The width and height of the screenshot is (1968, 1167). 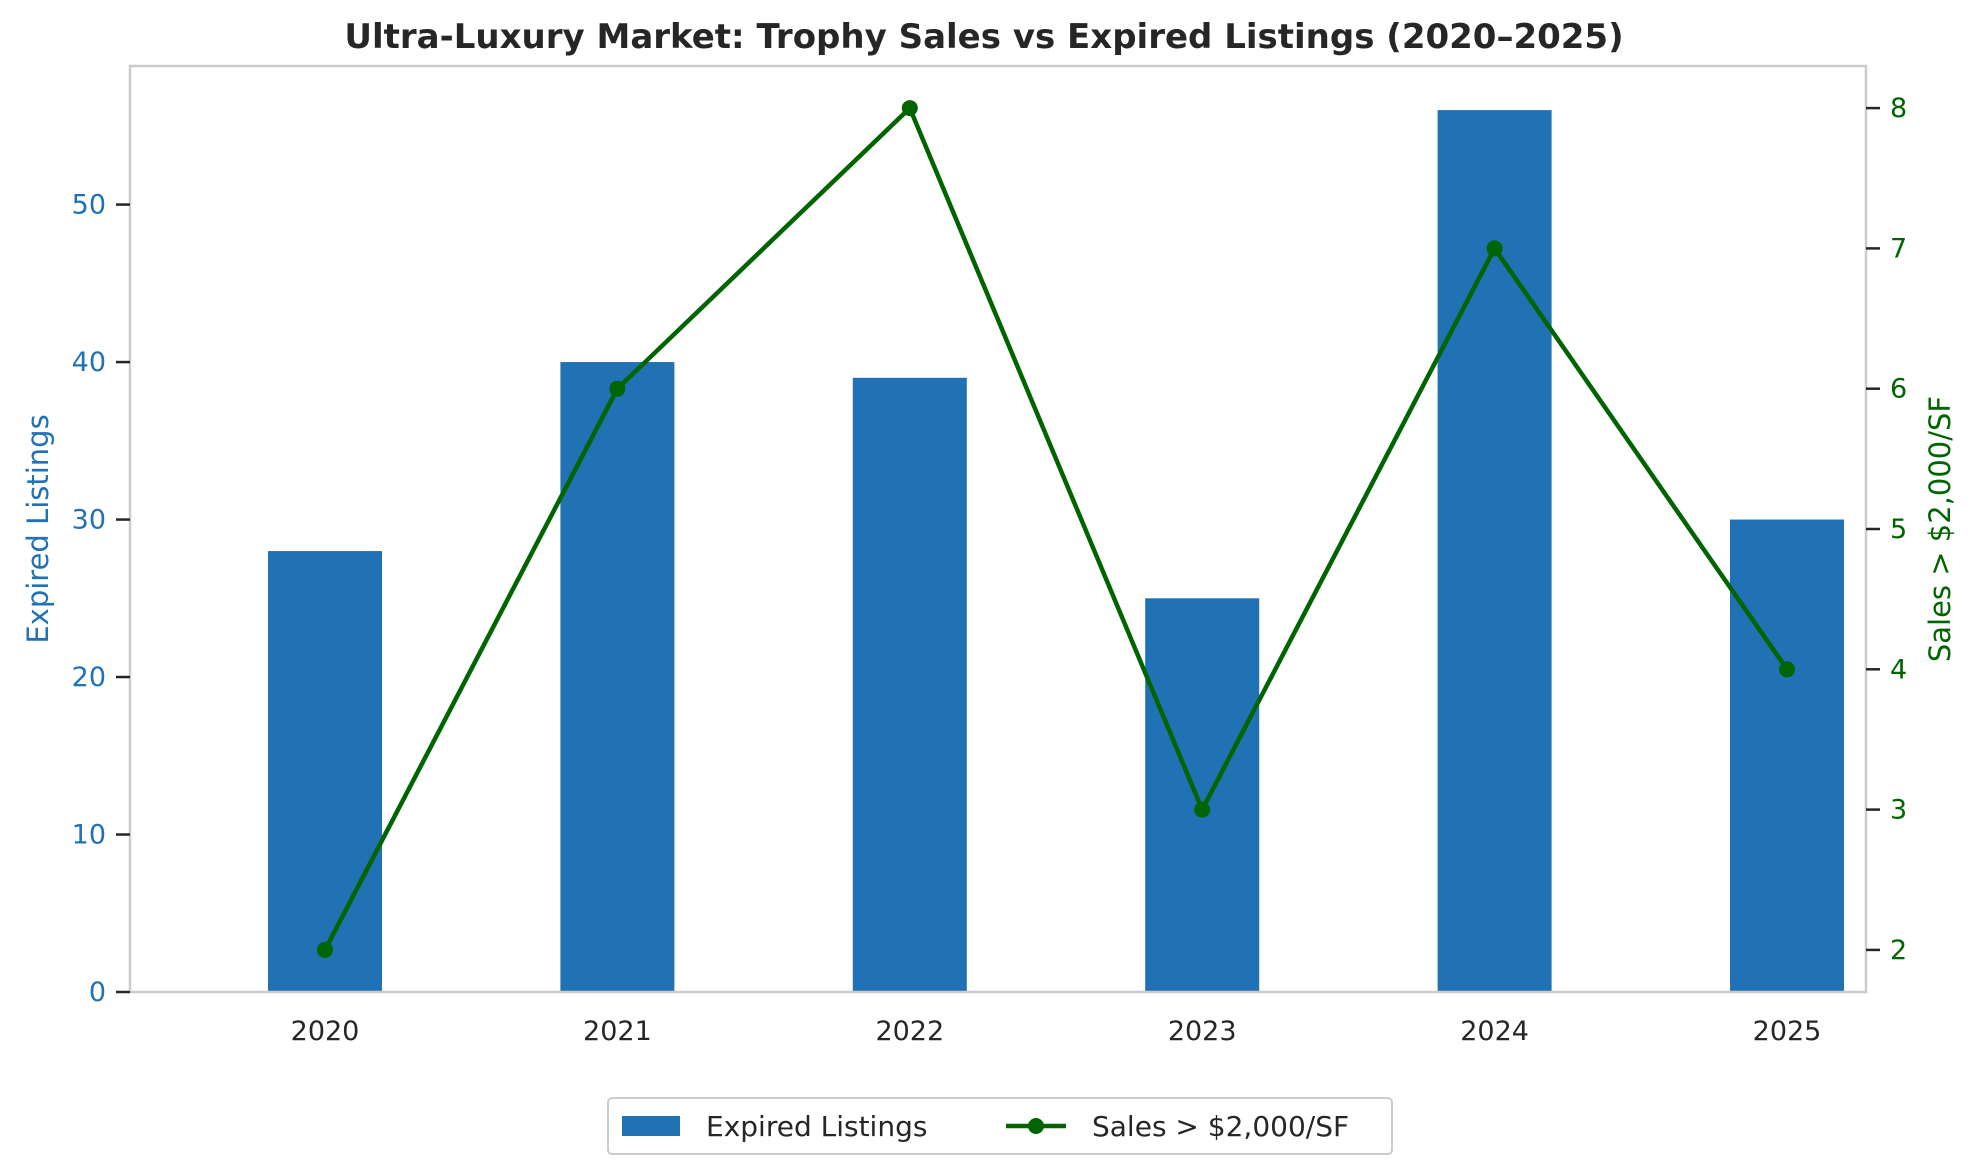 What do you see at coordinates (909, 108) in the screenshot?
I see `sales-point-2022` at bounding box center [909, 108].